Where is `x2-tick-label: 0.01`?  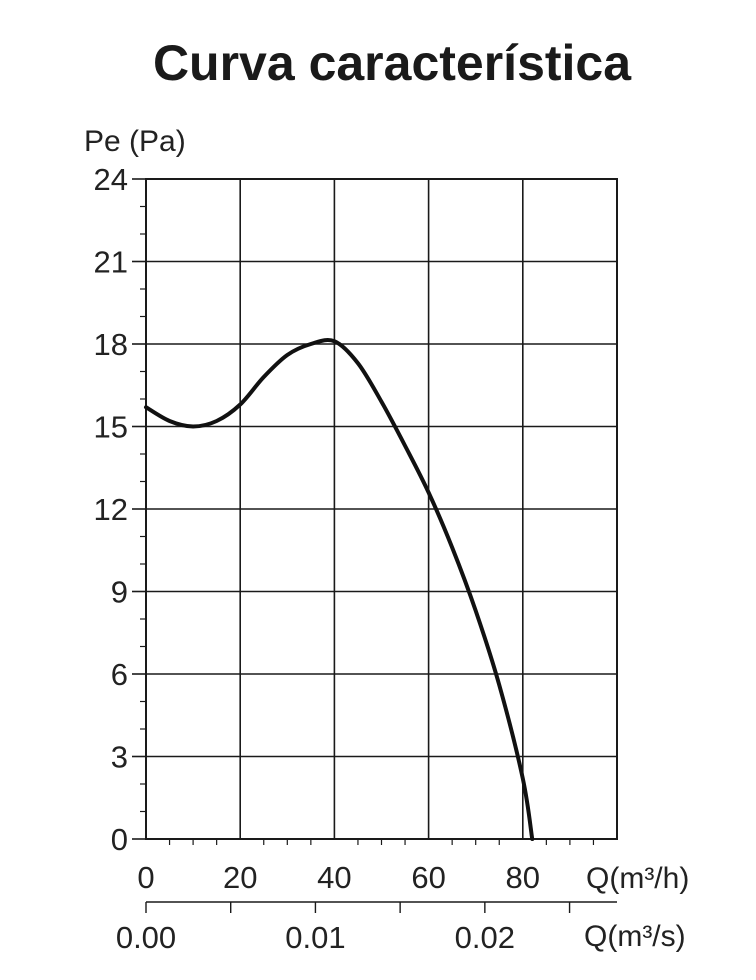
x2-tick-label: 0.01 is located at coordinates (315, 937).